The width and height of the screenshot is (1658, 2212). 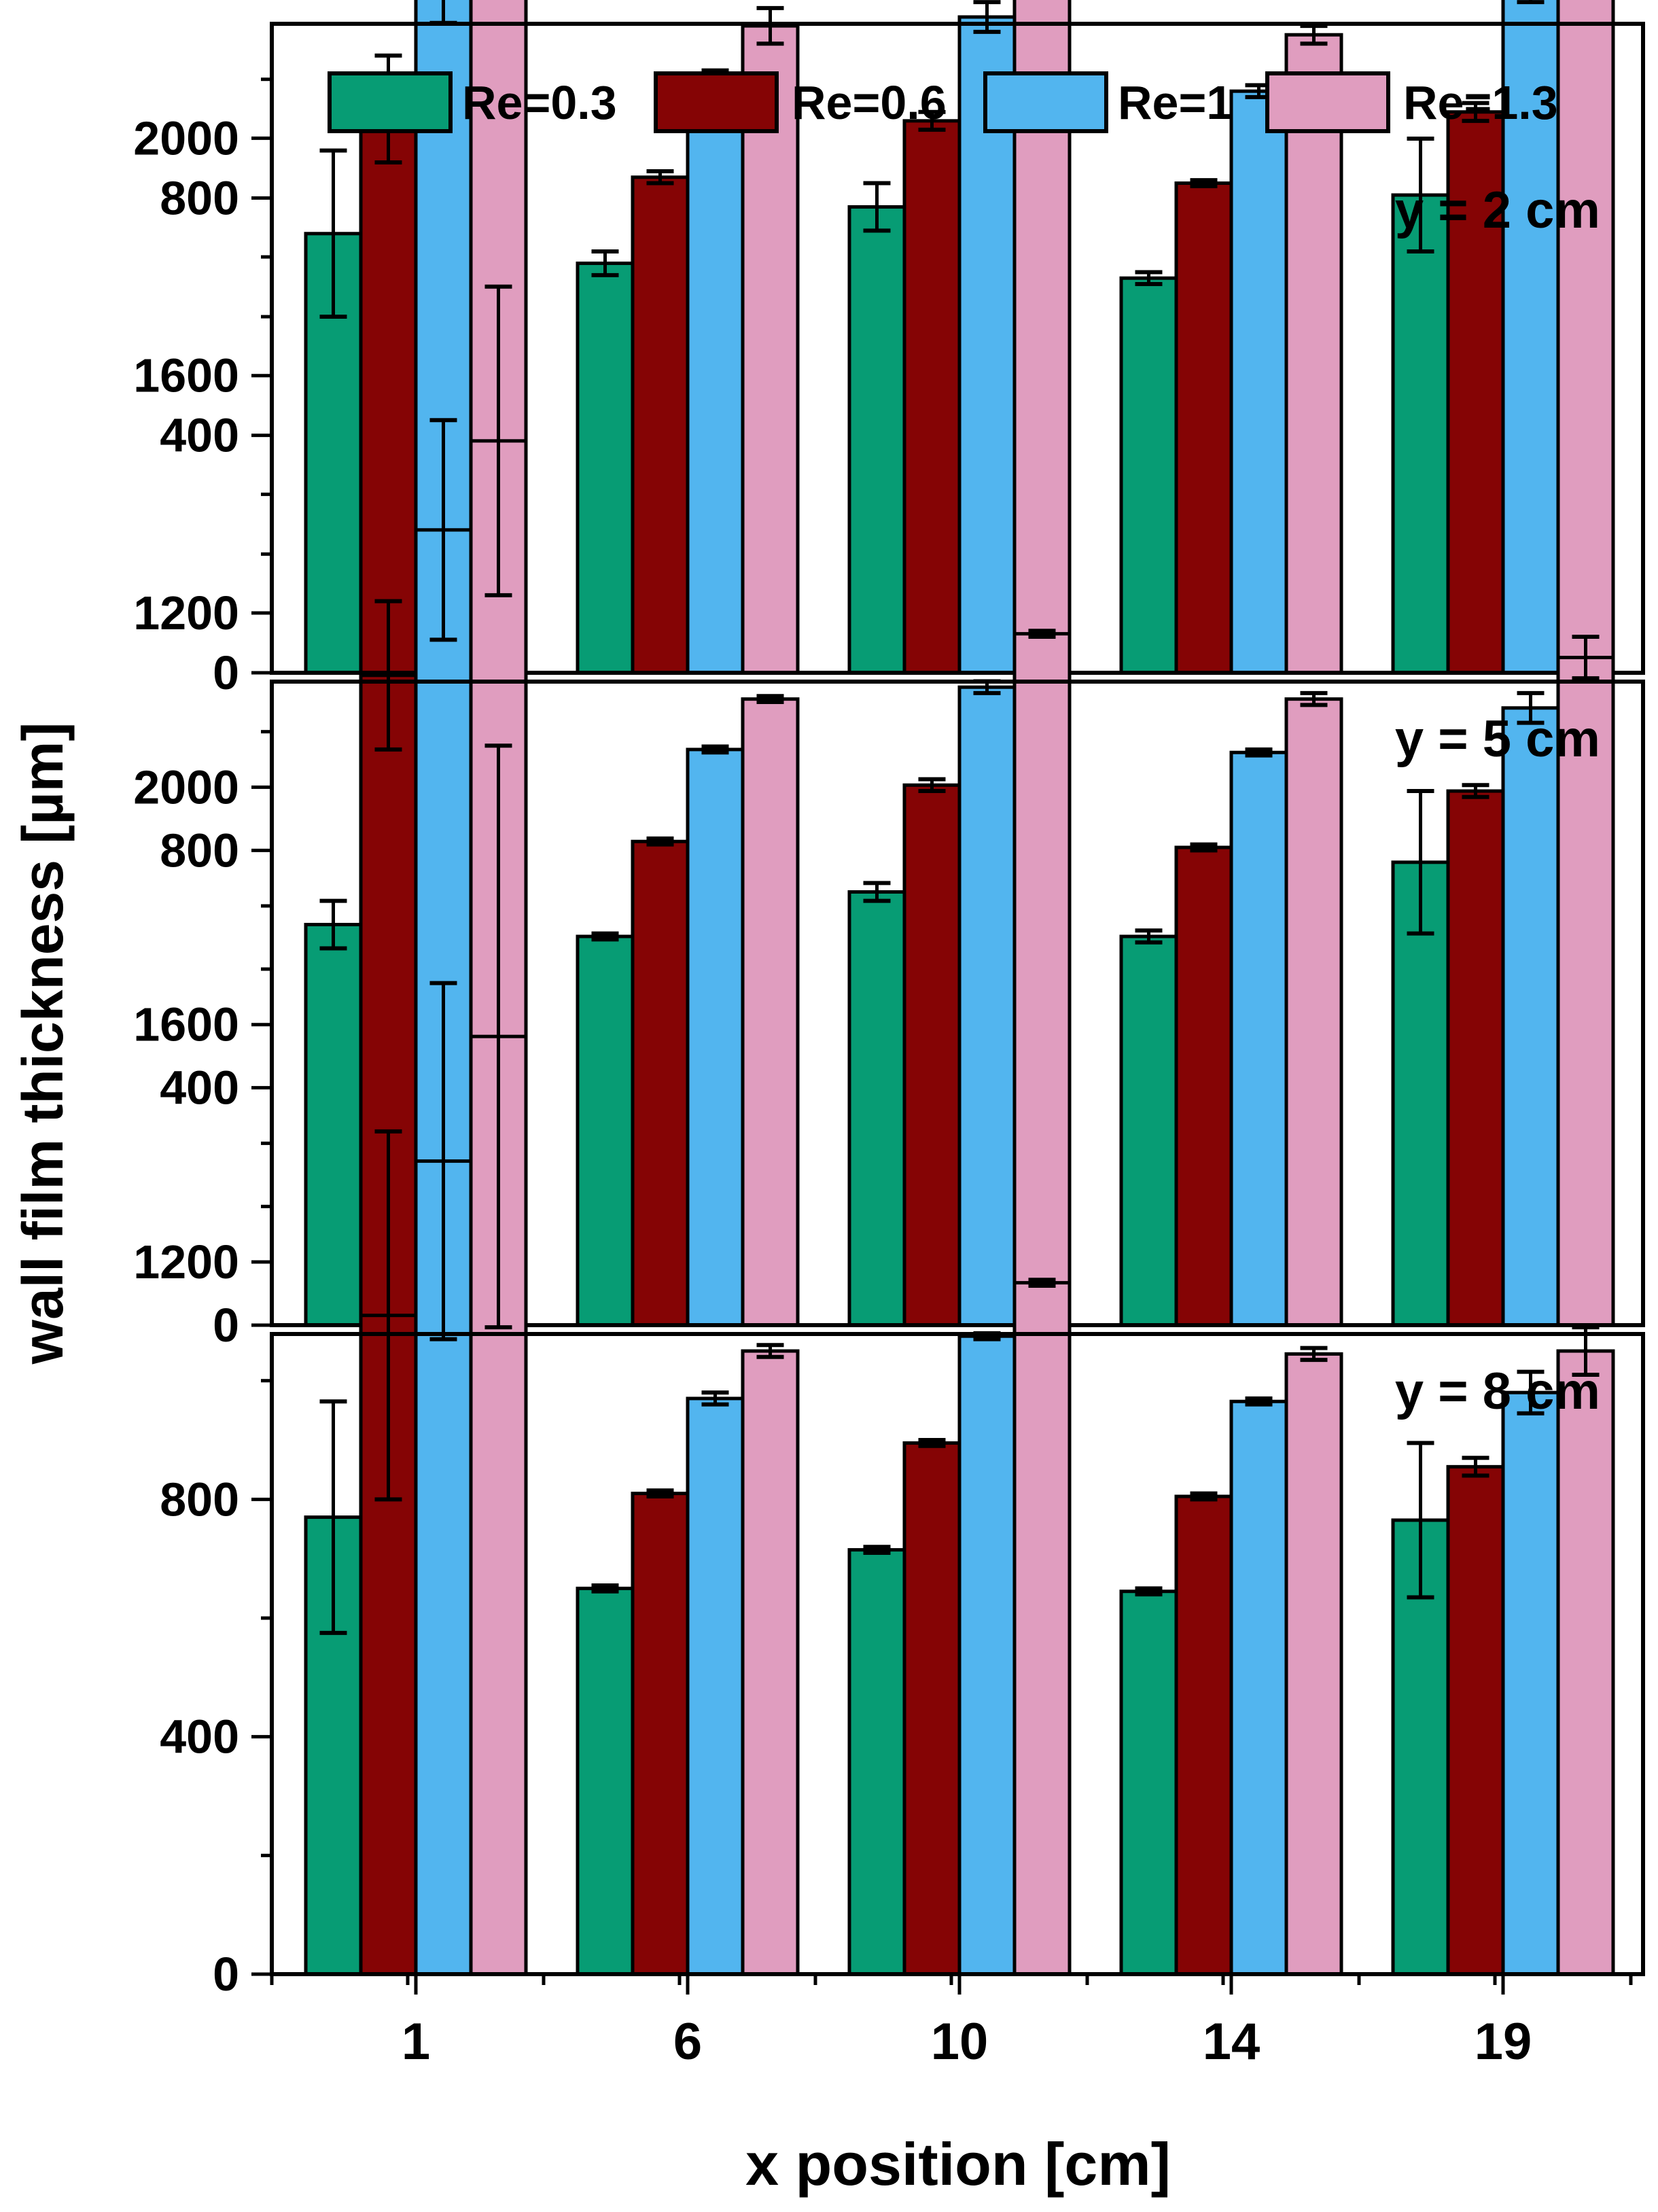 I want to click on panel-label: y = 5 cm, so click(x=1497, y=739).